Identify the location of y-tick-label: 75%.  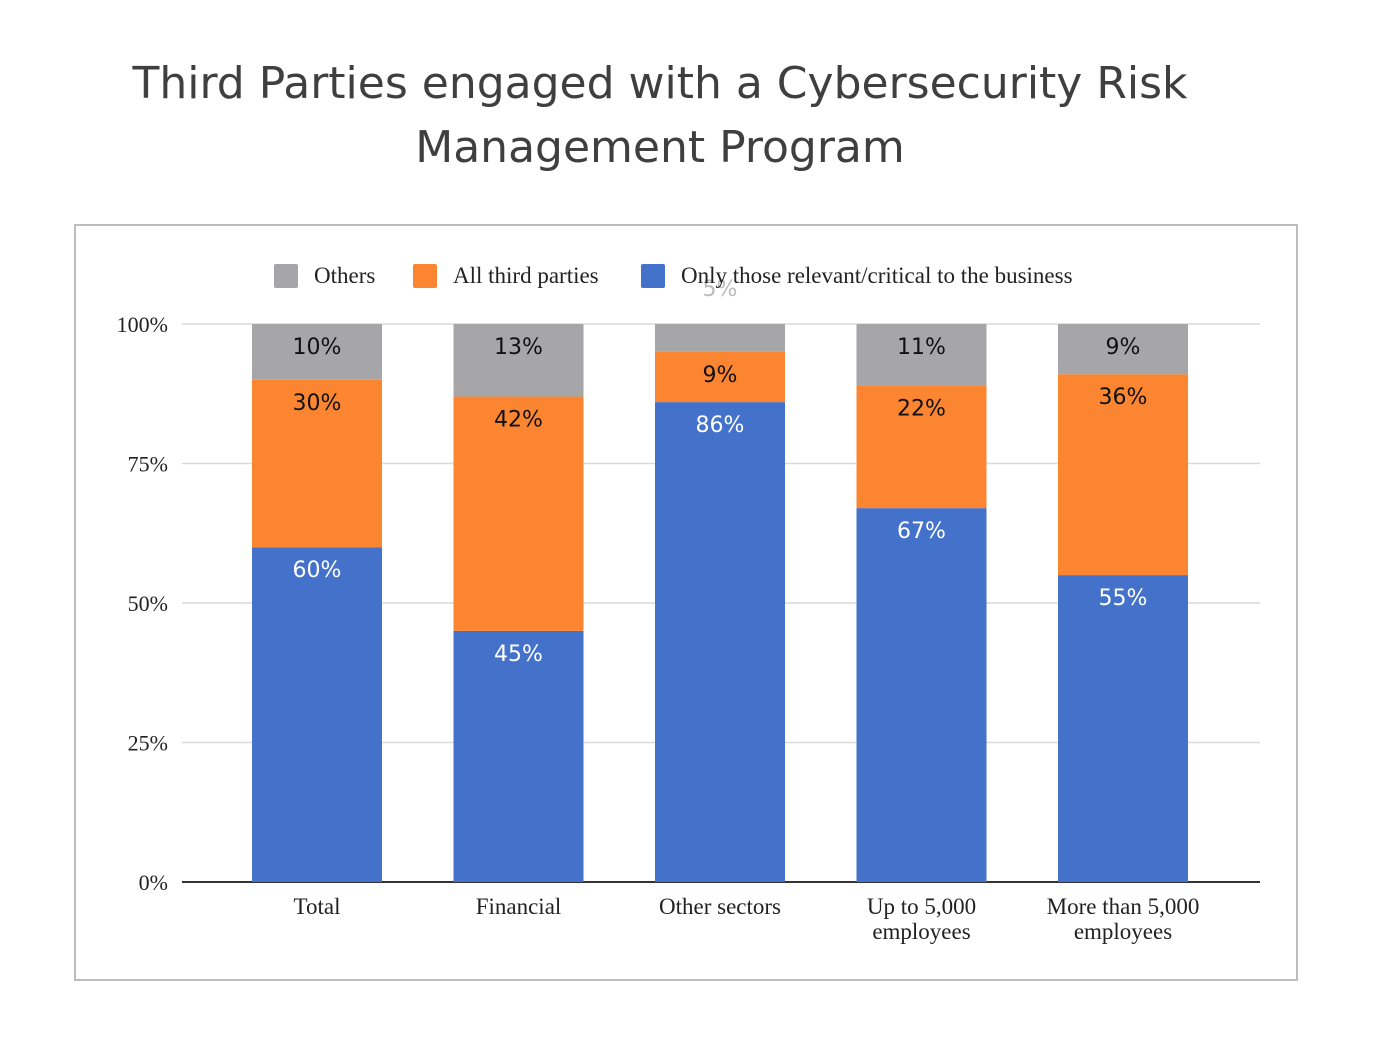
(148, 464).